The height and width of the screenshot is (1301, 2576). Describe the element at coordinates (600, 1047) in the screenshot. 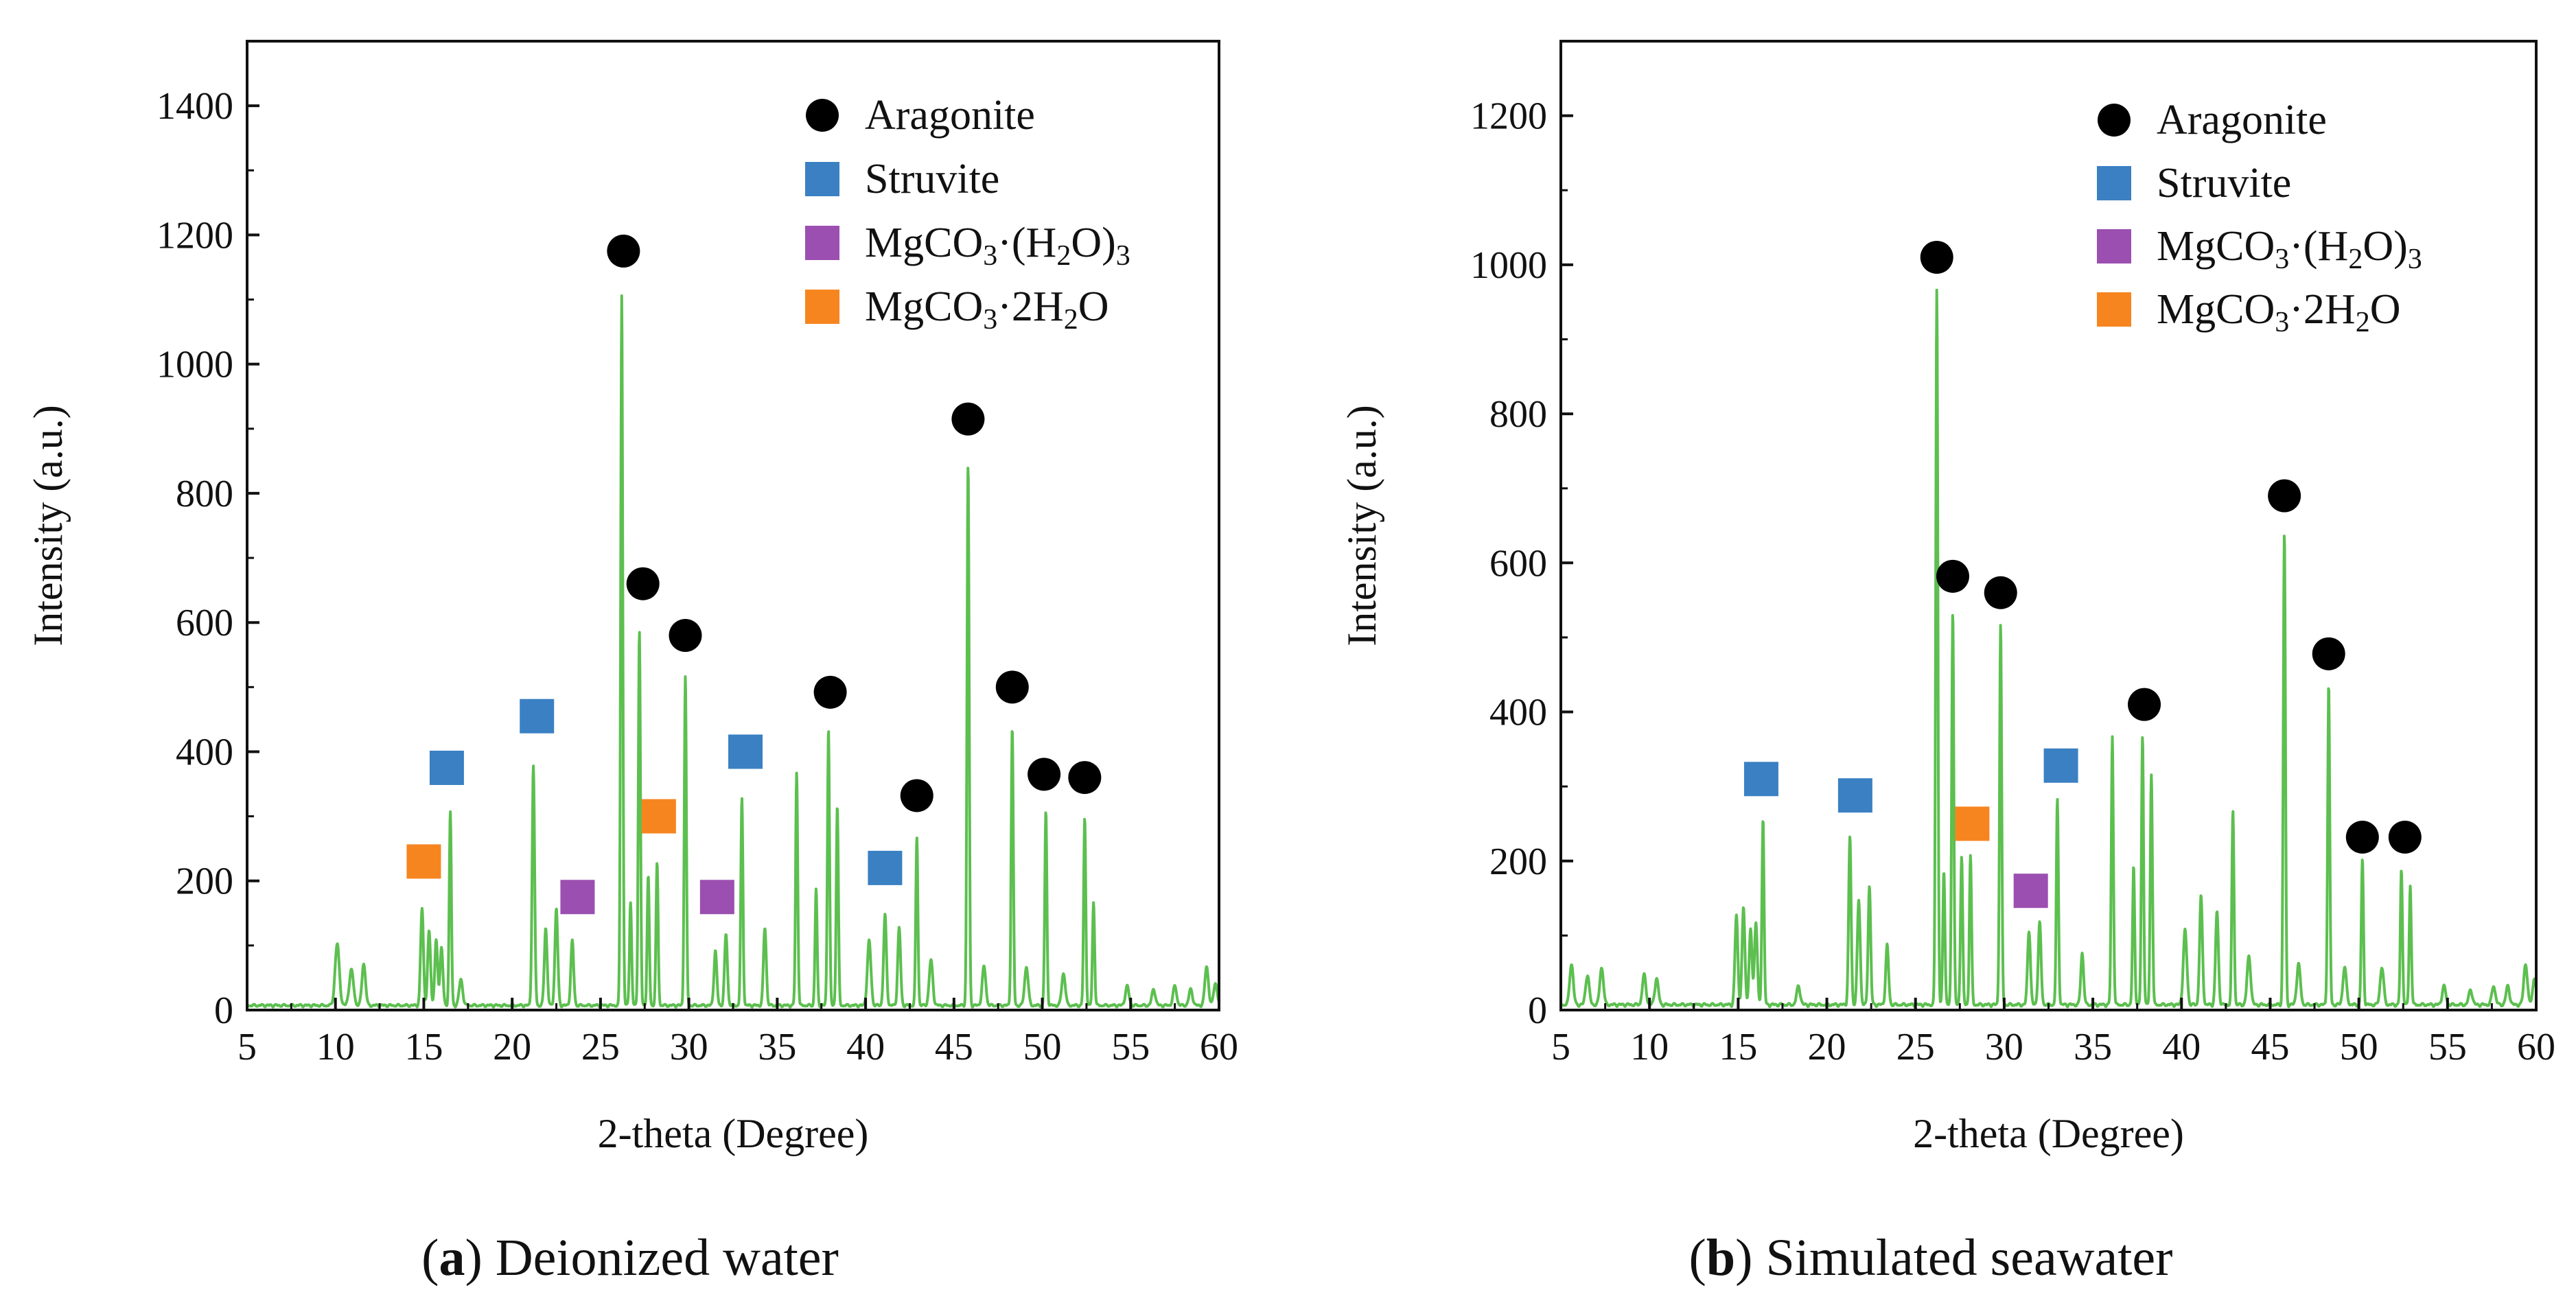

I see `x-tick-label: 25` at that location.